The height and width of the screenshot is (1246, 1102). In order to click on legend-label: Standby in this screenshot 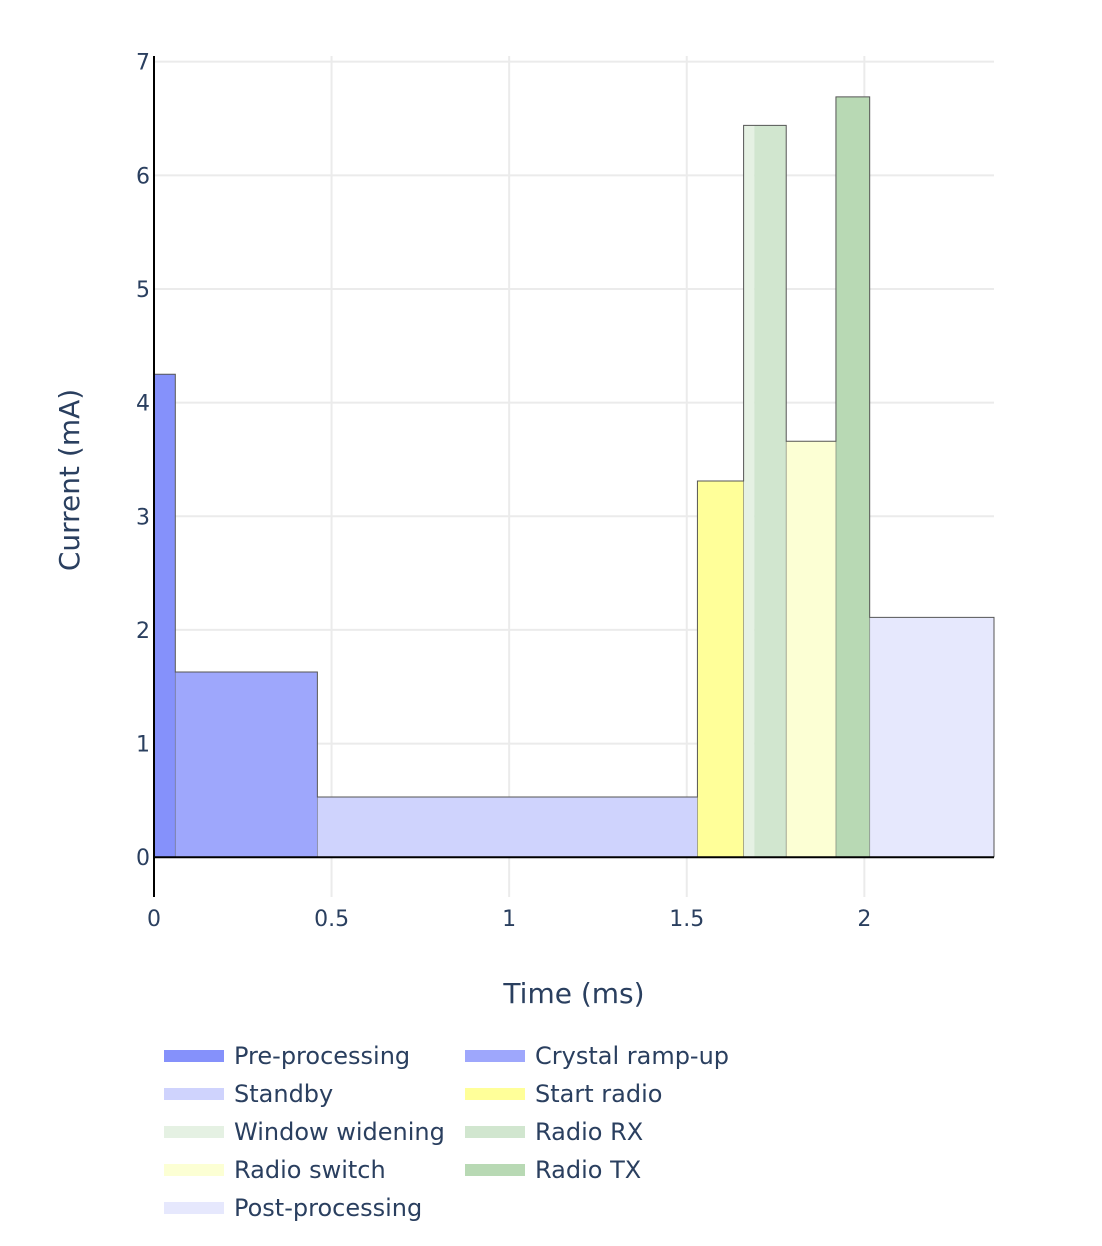, I will do `click(283, 1094)`.